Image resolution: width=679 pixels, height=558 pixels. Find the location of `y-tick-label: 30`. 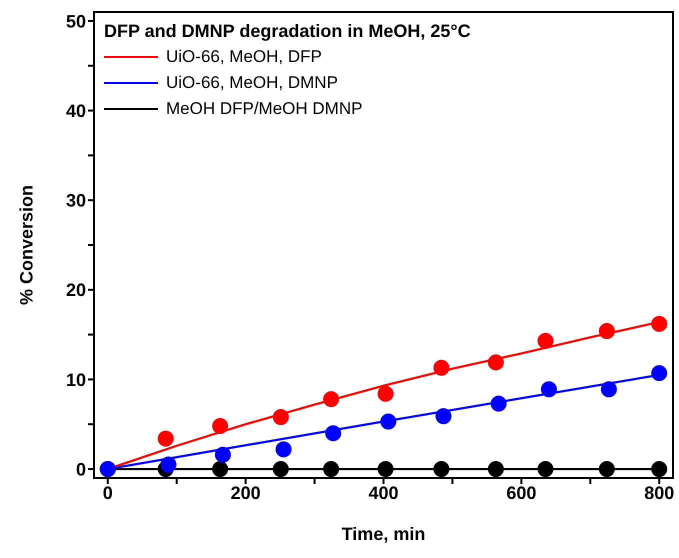

y-tick-label: 30 is located at coordinates (76, 200).